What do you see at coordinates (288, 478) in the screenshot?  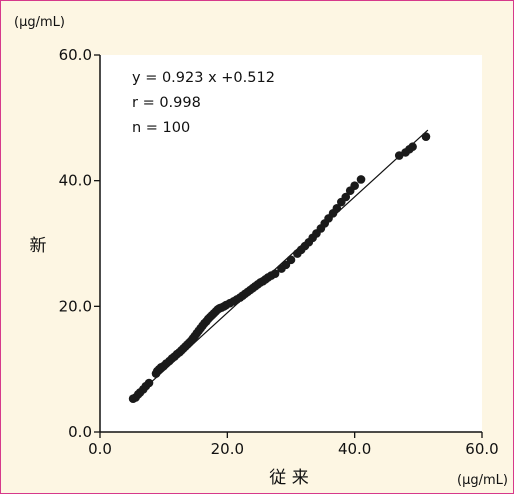 I see `x-axis-label: 従 来` at bounding box center [288, 478].